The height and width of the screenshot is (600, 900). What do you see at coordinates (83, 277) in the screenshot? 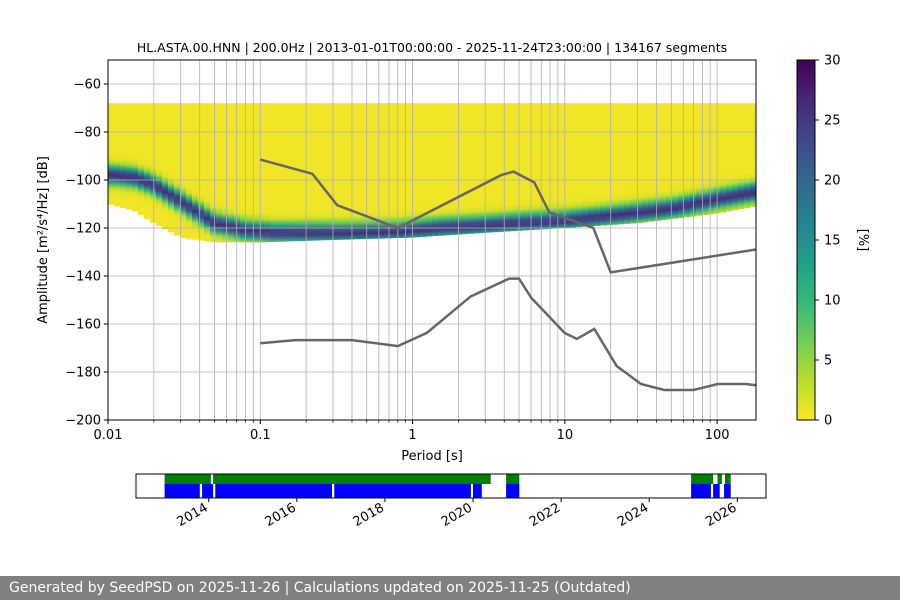
I see `y-tick-label: −140` at bounding box center [83, 277].